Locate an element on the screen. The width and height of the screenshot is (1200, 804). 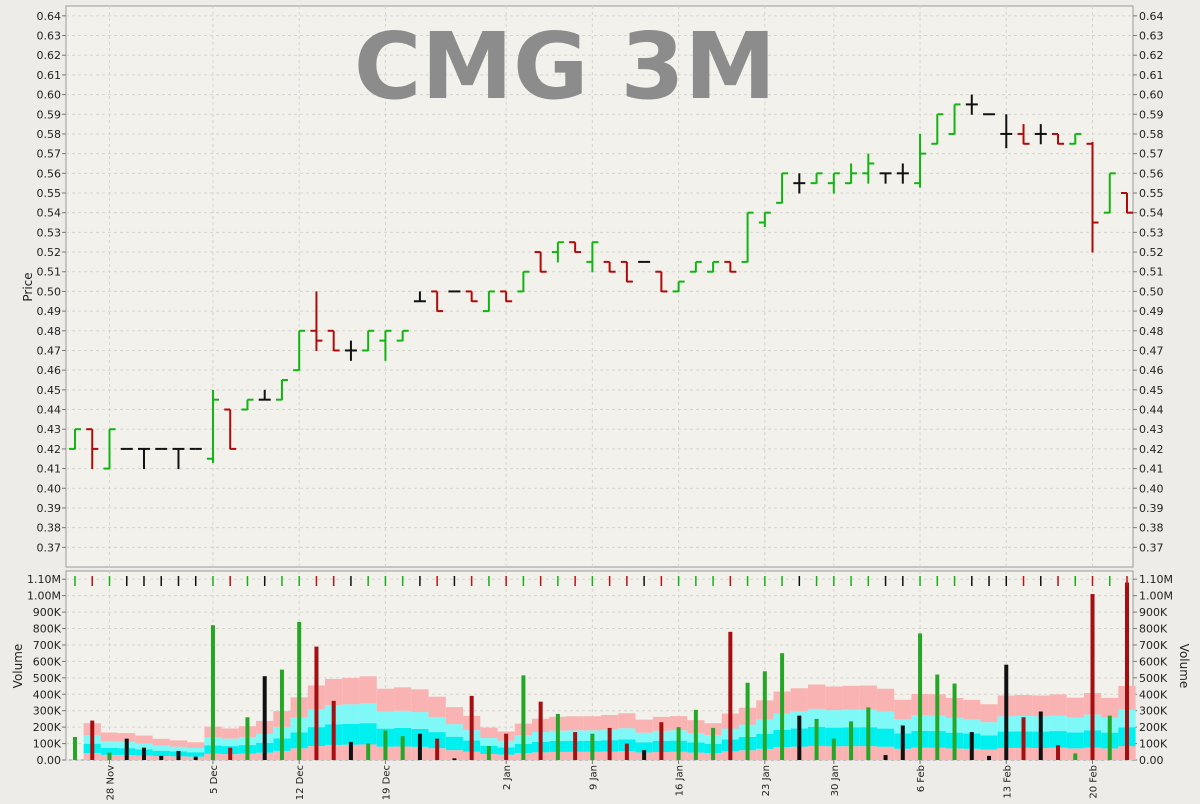
price-tick-label-left: 0.40 is located at coordinates (49, 488).